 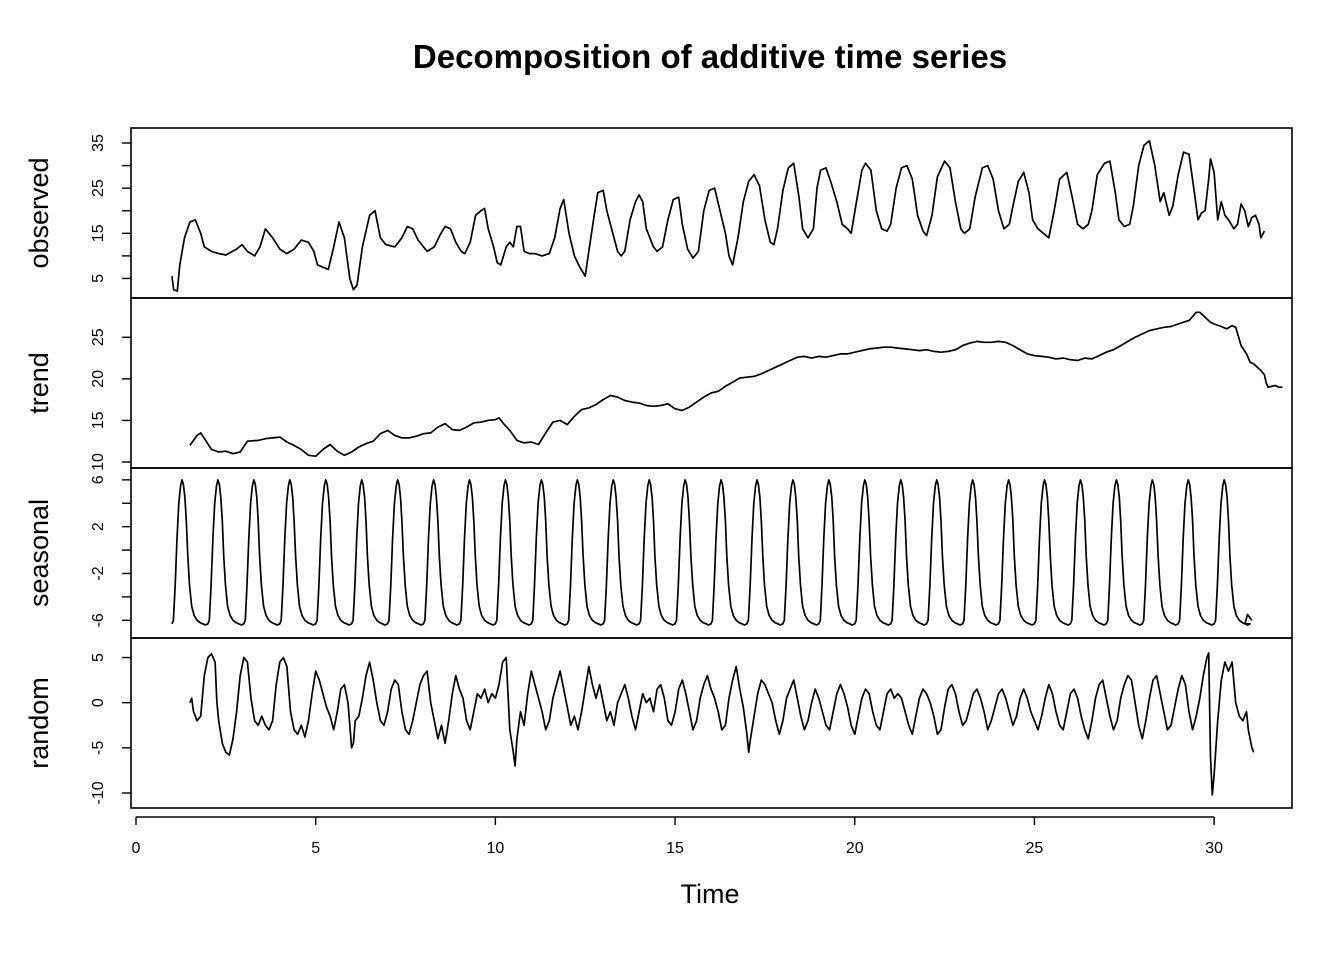 I want to click on ytick-label-trend-2: 20, so click(x=98, y=379).